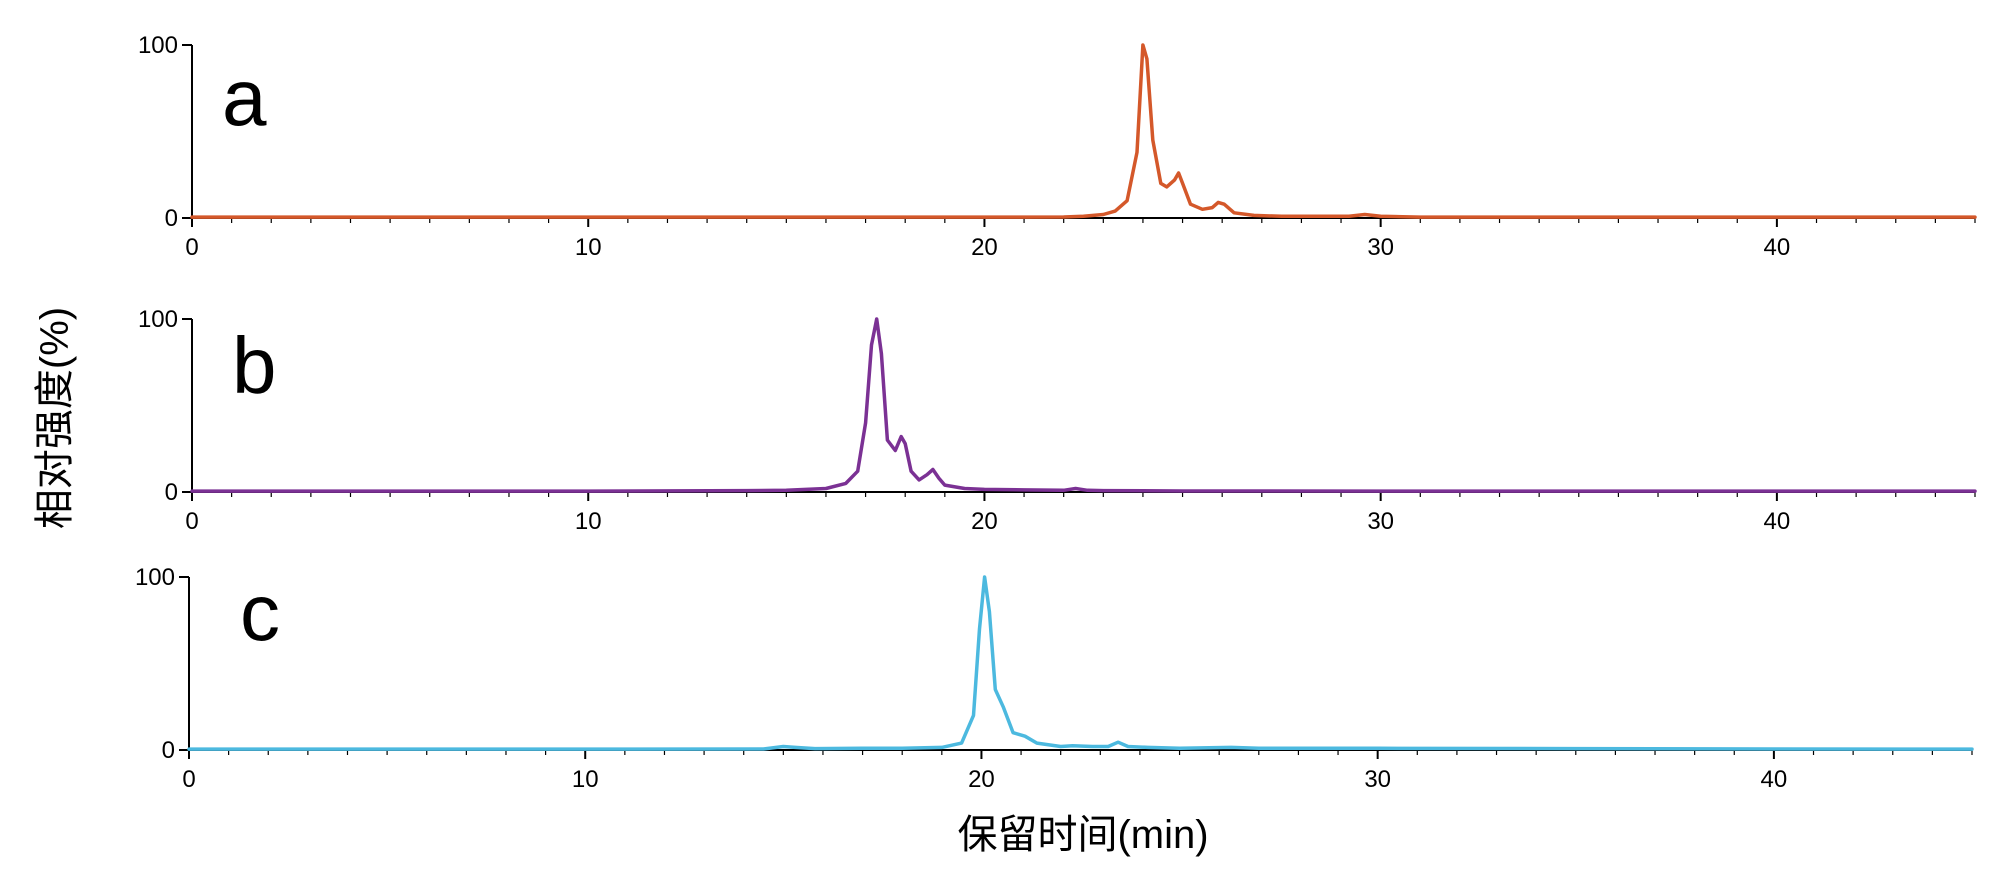 This screenshot has height=875, width=2000. What do you see at coordinates (55, 418) in the screenshot?
I see `y-axis-title: 相对强度(%)` at bounding box center [55, 418].